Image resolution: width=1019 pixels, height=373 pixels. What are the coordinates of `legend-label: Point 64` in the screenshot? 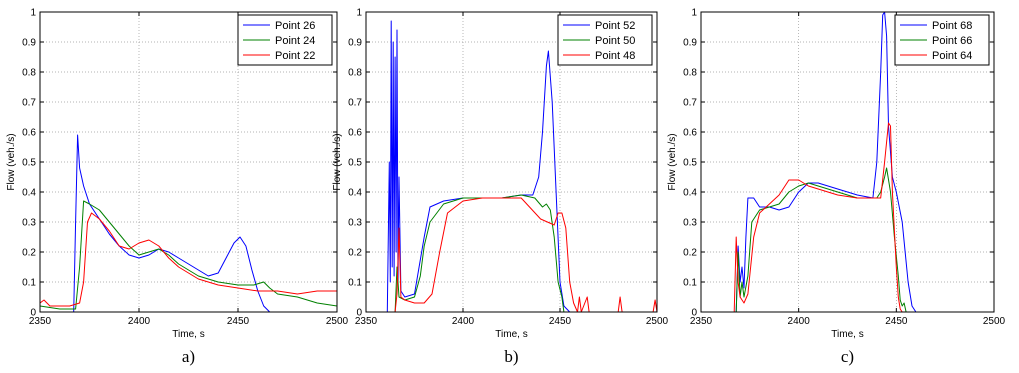 It's located at (952, 56).